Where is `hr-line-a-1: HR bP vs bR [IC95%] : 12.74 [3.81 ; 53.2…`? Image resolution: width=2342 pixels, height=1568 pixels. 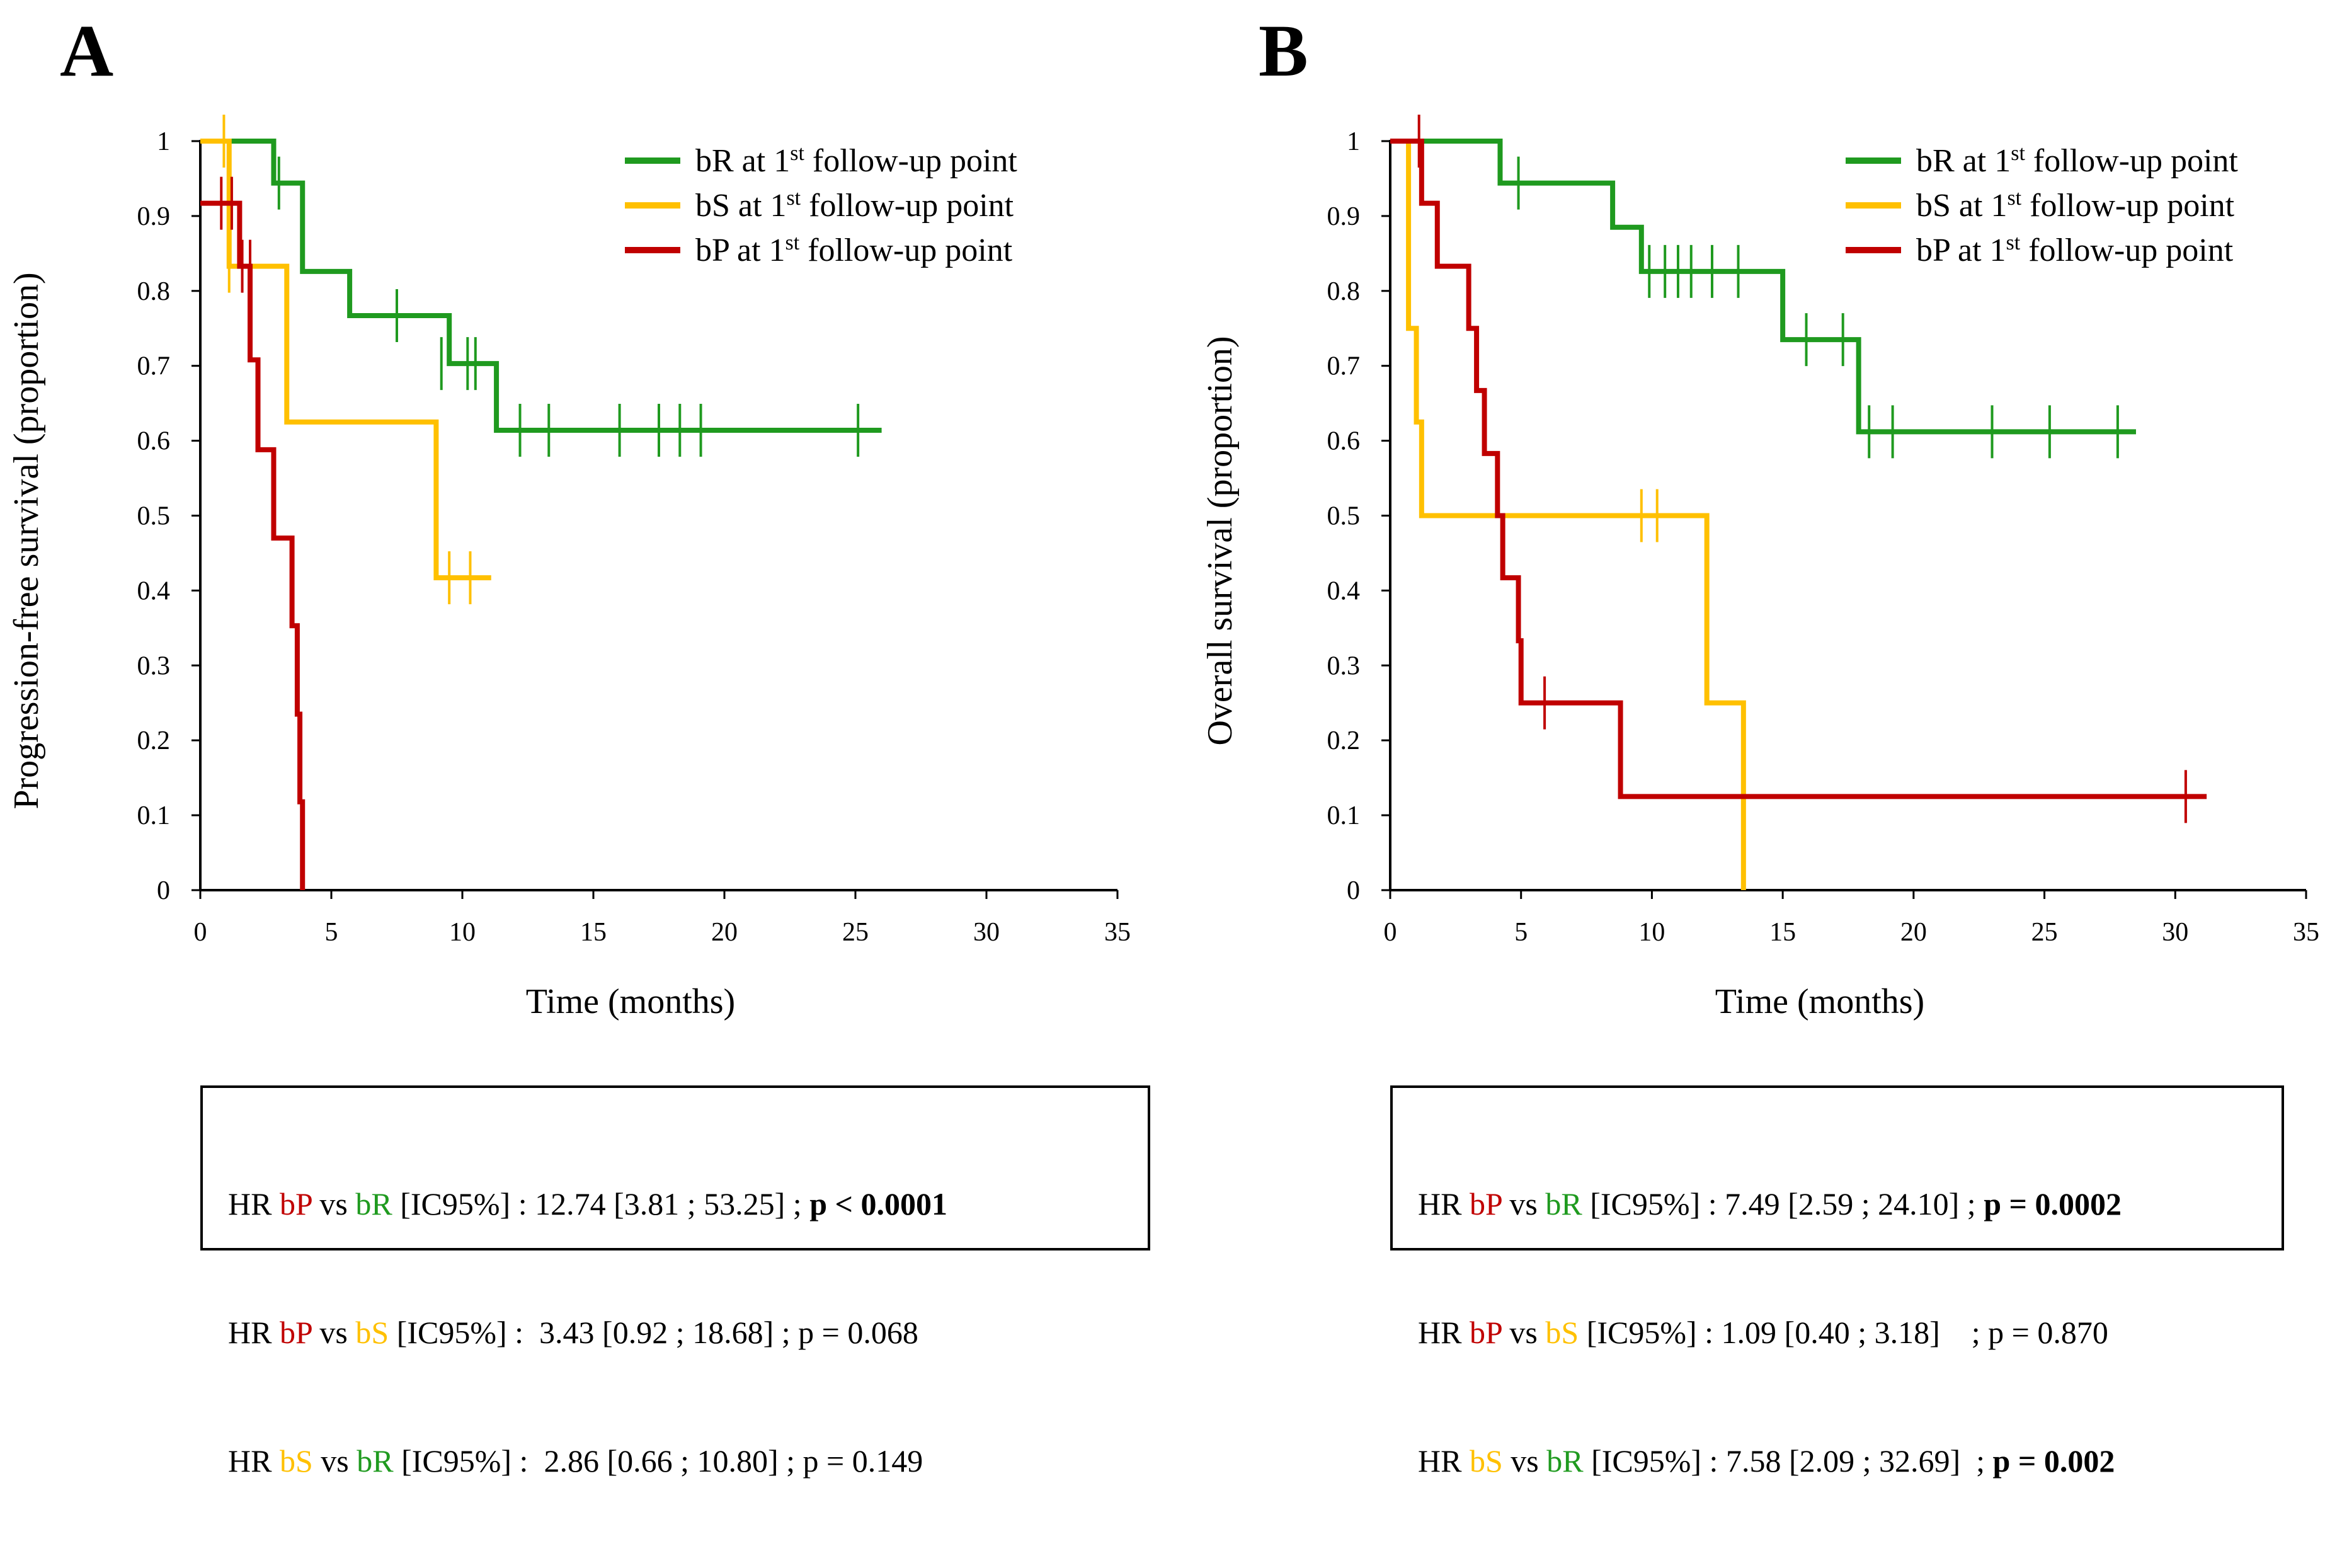
hr-line-a-1: HR bP vs bR [IC95%] : 12.74 [3.81 ; 53.2… is located at coordinates (675, 1203).